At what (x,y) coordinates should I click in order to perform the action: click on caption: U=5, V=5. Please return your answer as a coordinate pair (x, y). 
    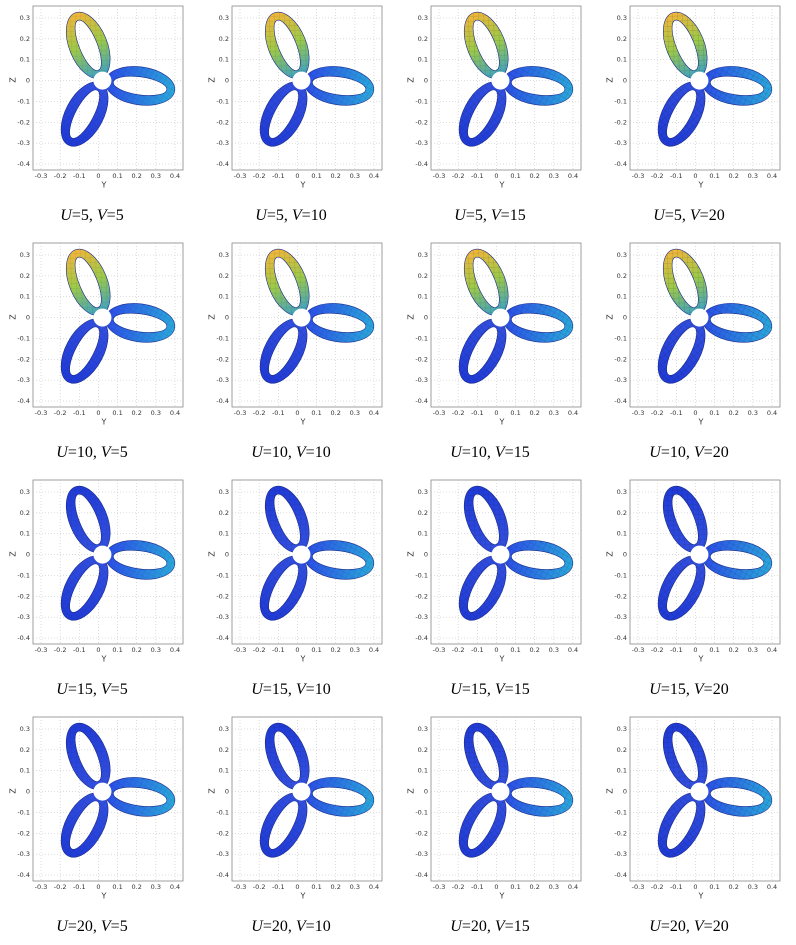
    Looking at the image, I should click on (91, 215).